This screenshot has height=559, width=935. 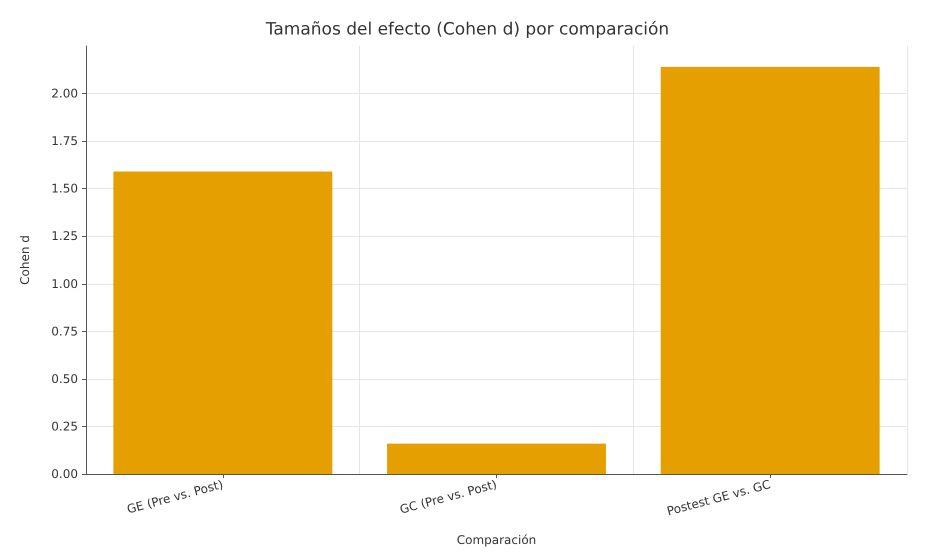 I want to click on y-tick-label: 2.00, so click(x=64, y=93).